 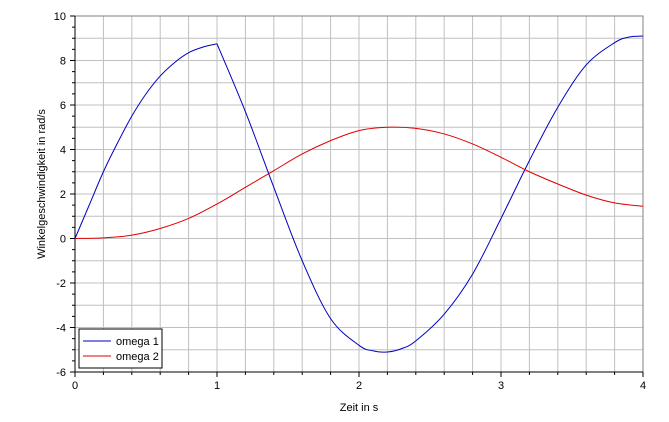 What do you see at coordinates (63, 62) in the screenshot?
I see `y-tick-label: 8` at bounding box center [63, 62].